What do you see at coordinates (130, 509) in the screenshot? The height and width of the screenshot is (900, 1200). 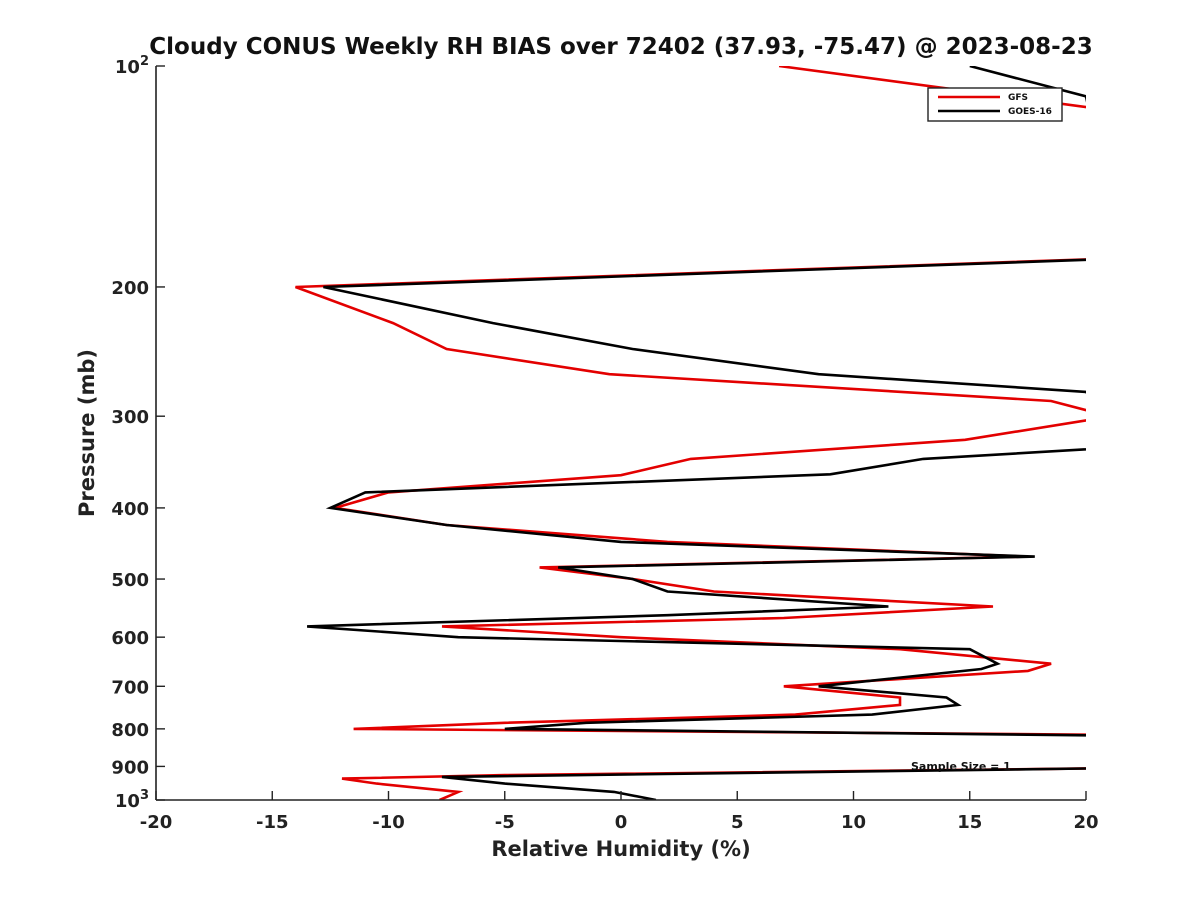 I see `y-tick-label: 400` at bounding box center [130, 509].